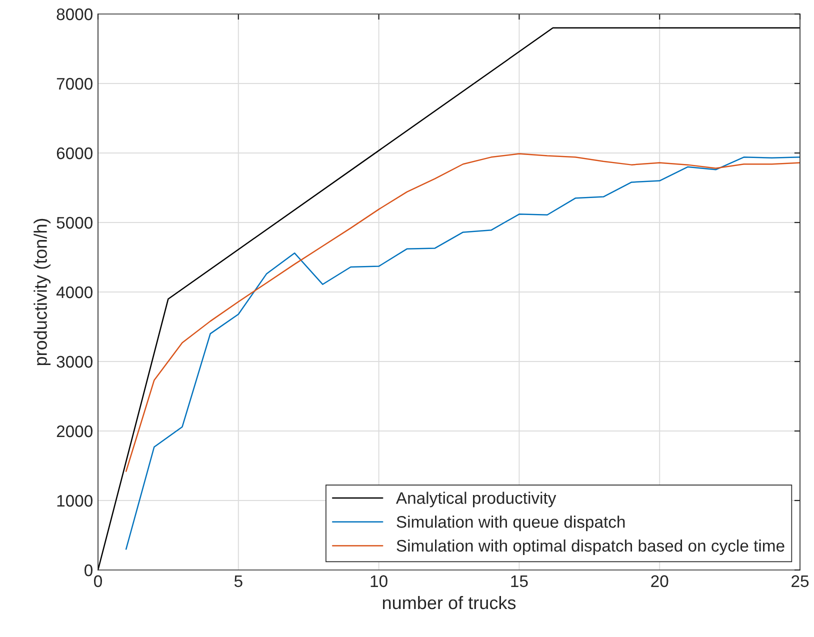 The height and width of the screenshot is (637, 814). What do you see at coordinates (88, 570) in the screenshot?
I see `y-tick-label: 0` at bounding box center [88, 570].